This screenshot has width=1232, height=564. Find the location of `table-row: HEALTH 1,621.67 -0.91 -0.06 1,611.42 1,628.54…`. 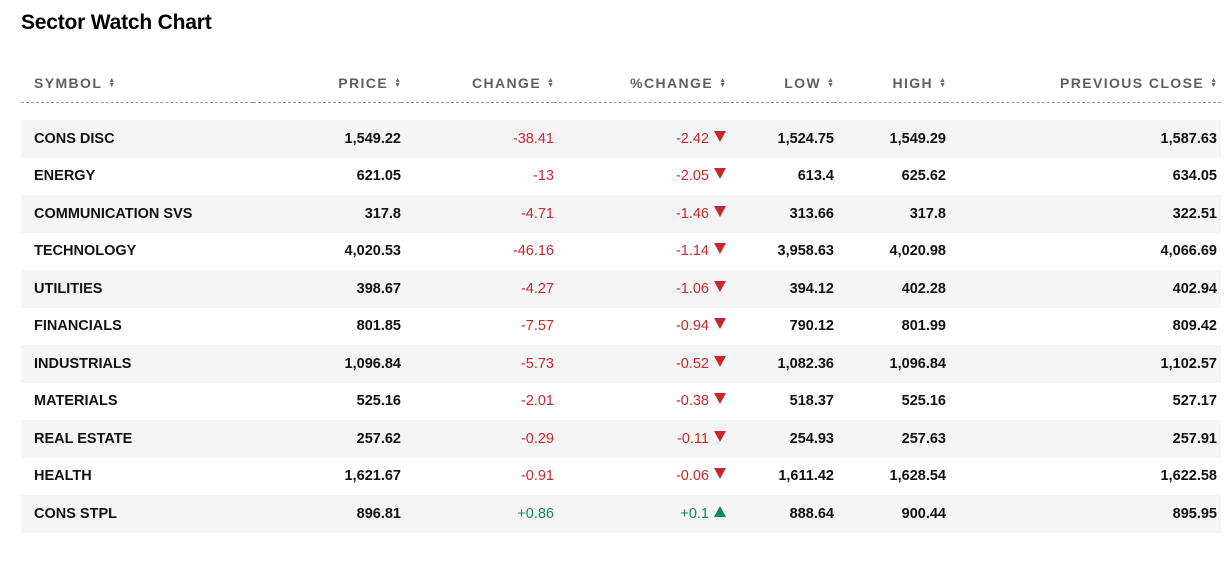

table-row: HEALTH 1,621.67 -0.91 -0.06 1,611.42 1,628.54… is located at coordinates (621, 476).